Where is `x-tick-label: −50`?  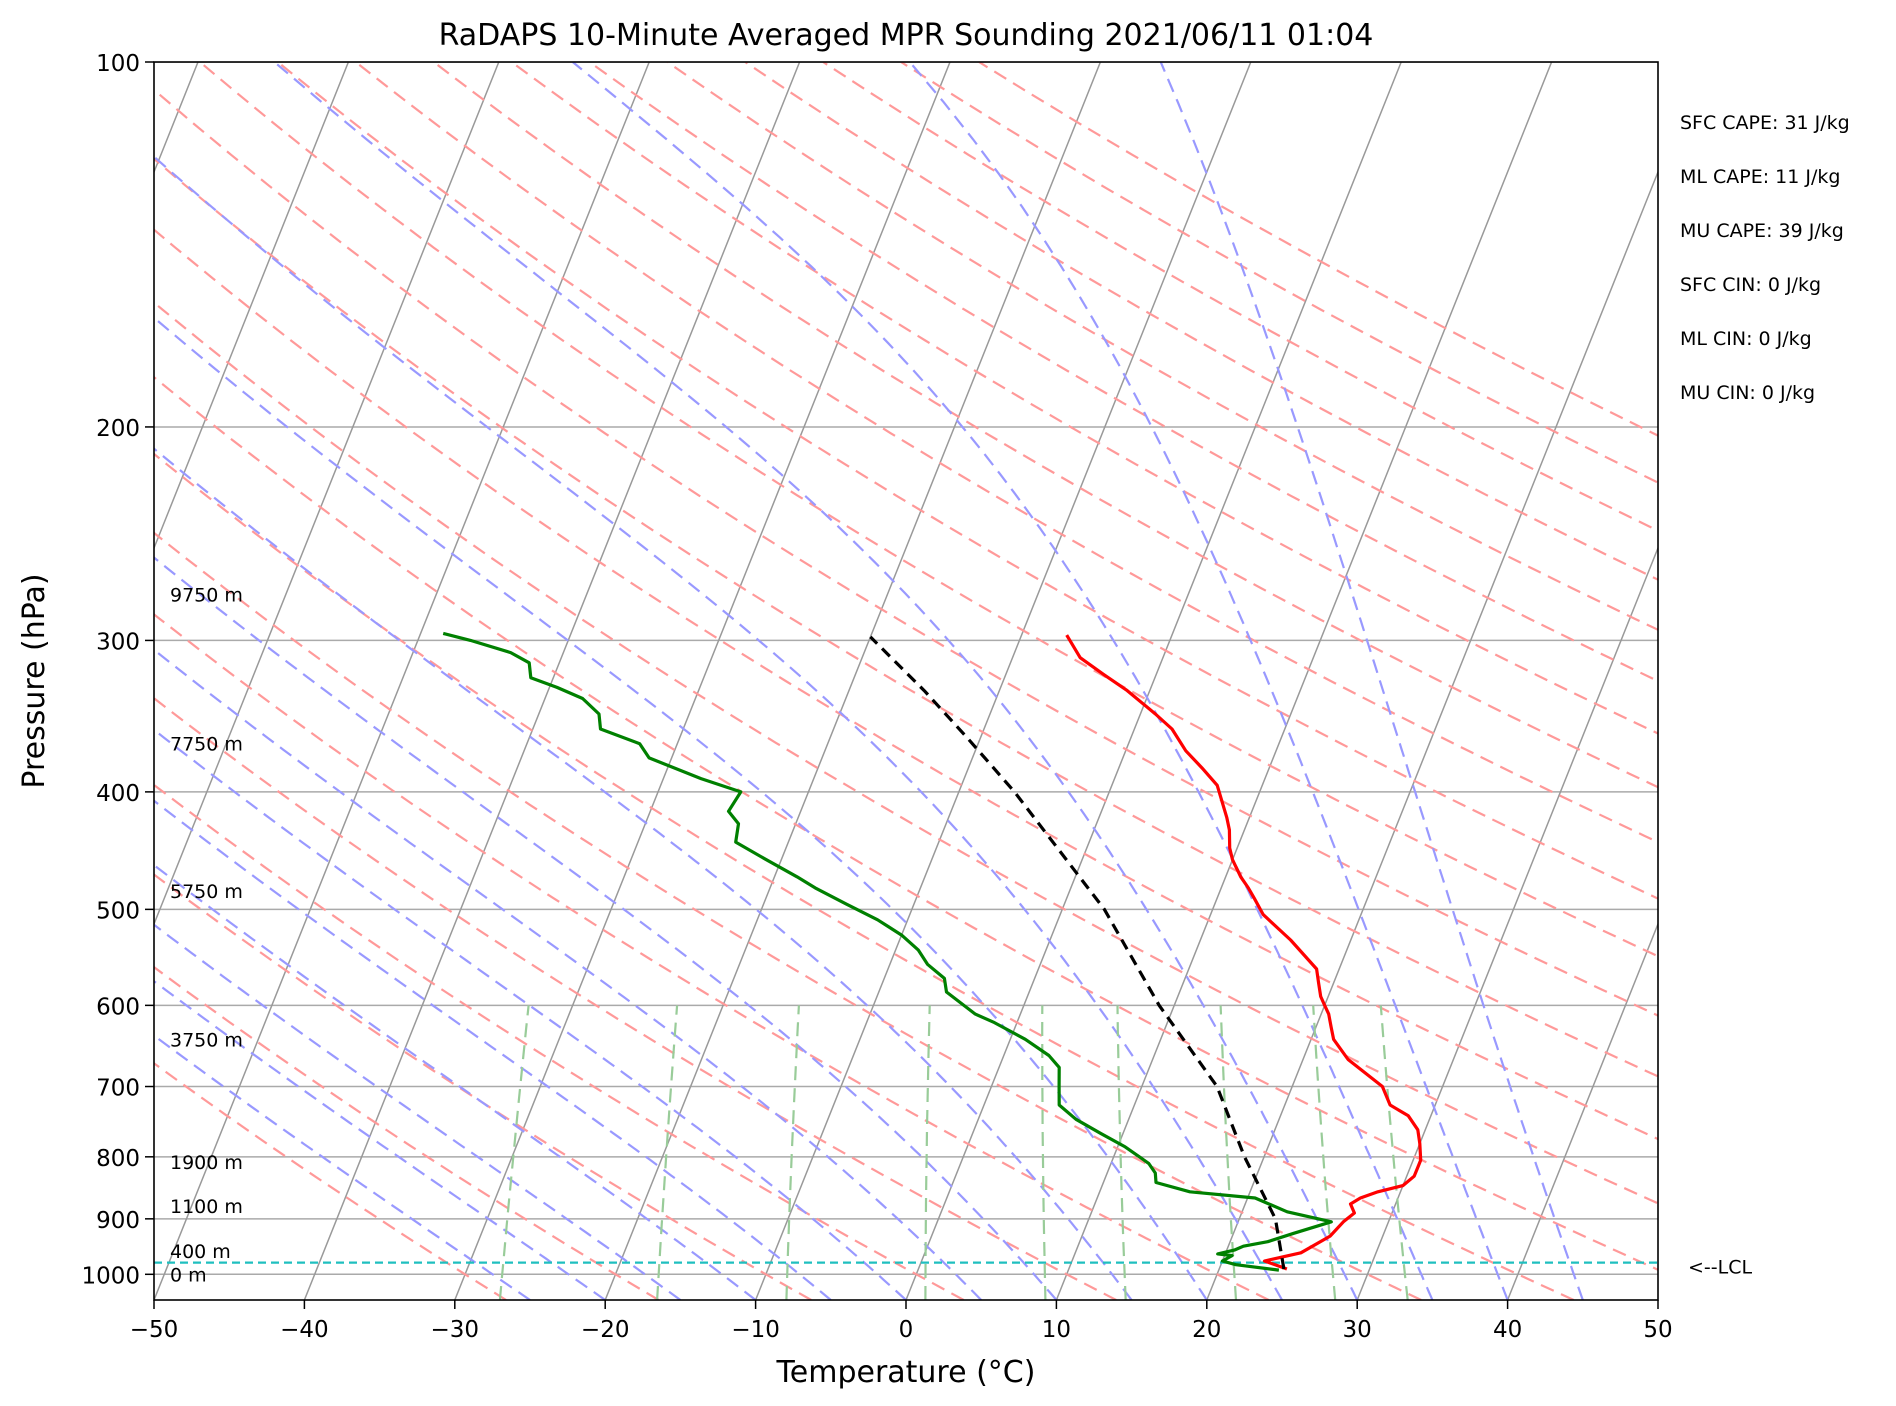 x-tick-label: −50 is located at coordinates (154, 1330).